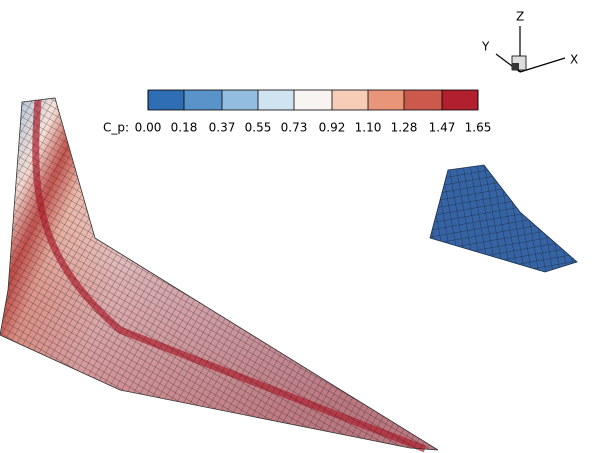  Describe the element at coordinates (222, 128) in the screenshot. I see `colorbar-tick-label: 0.37` at that location.